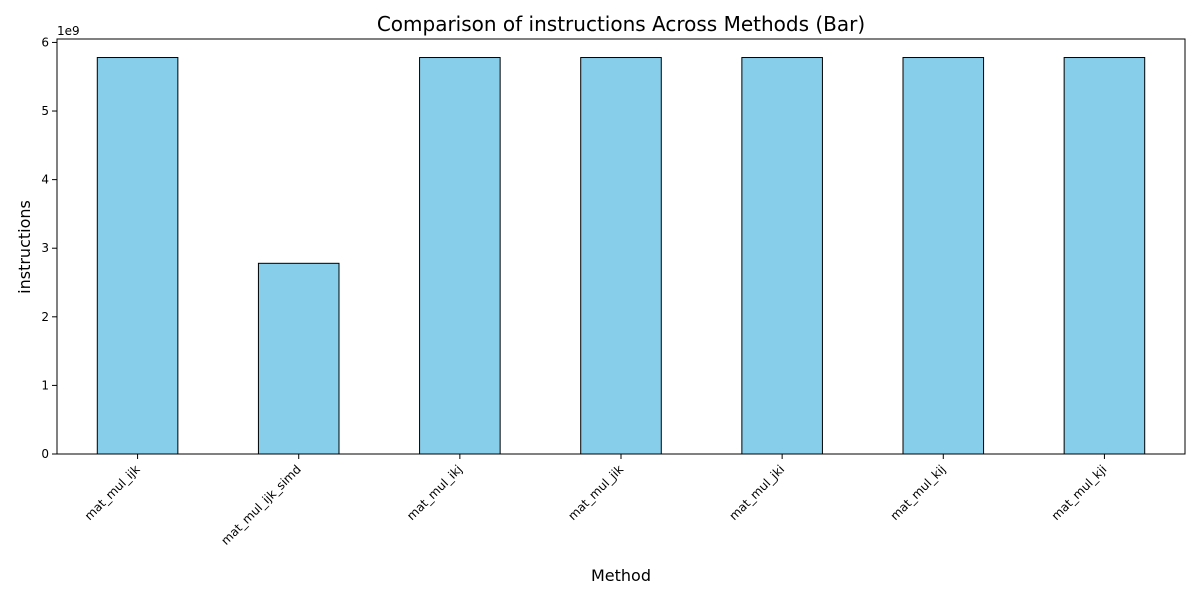 This screenshot has height=600, width=1200. I want to click on x-tick-label: mat_mul_jik, so click(595, 492).